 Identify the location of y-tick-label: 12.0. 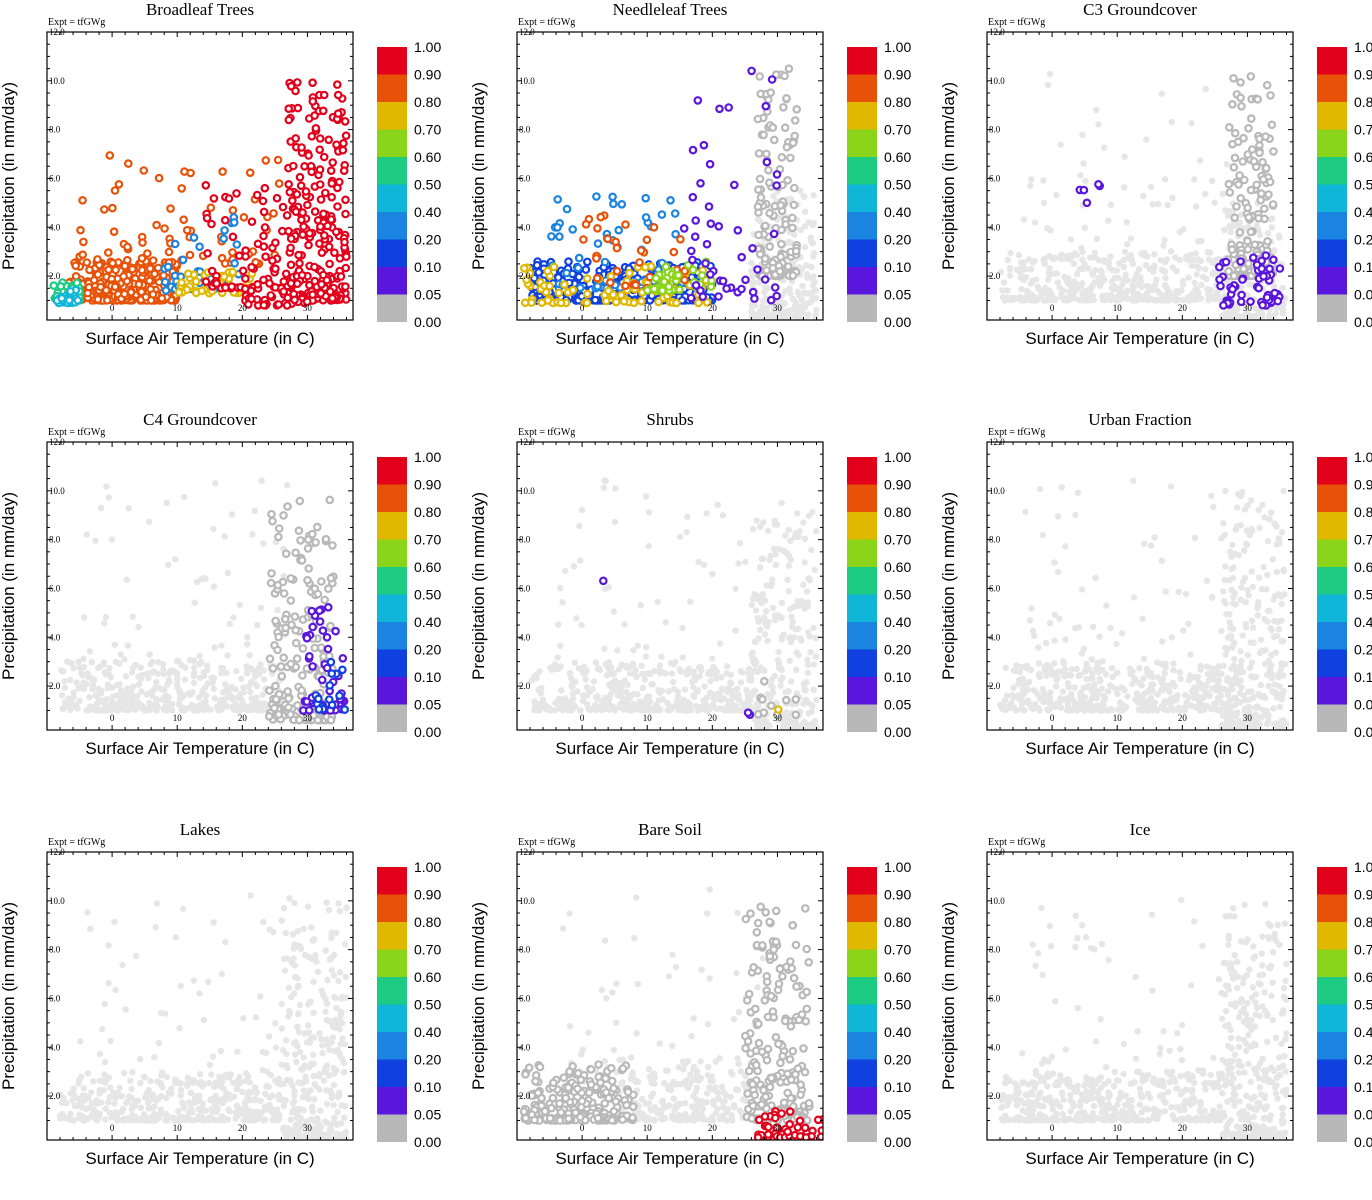
(527, 32).